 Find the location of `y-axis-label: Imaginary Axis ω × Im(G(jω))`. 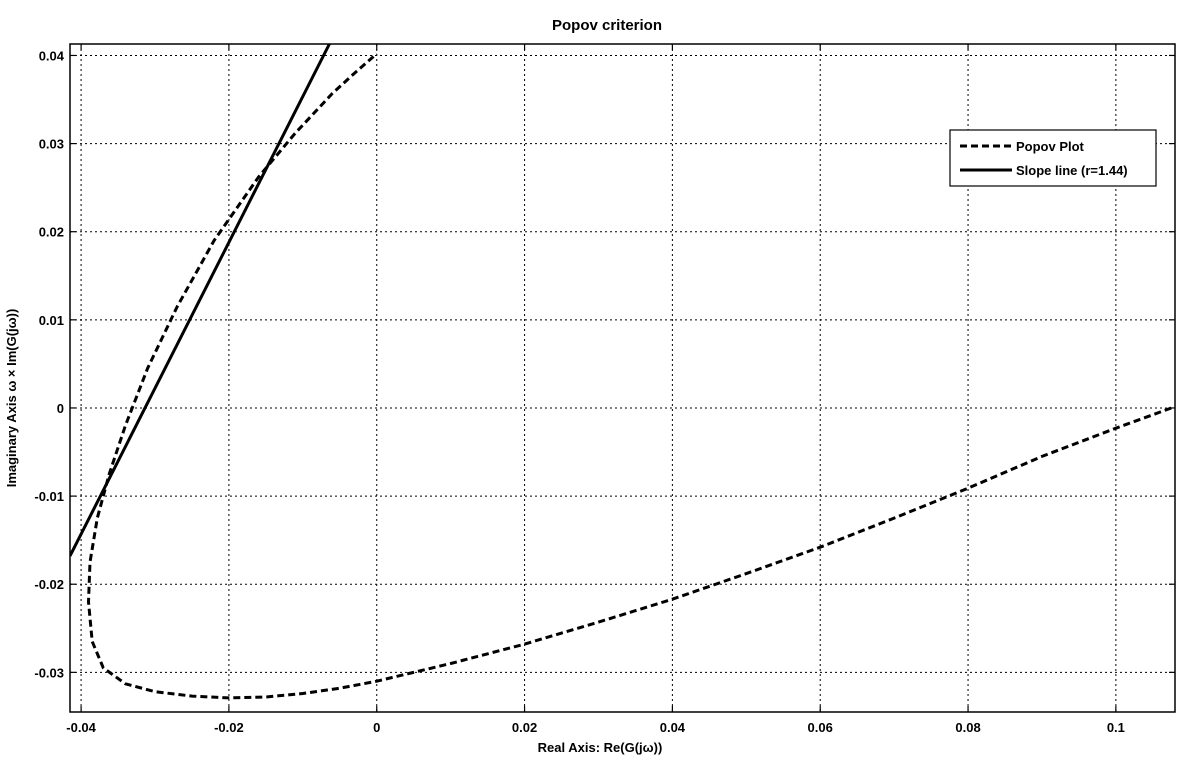

y-axis-label: Imaginary Axis ω × Im(G(jω)) is located at coordinates (11, 398).